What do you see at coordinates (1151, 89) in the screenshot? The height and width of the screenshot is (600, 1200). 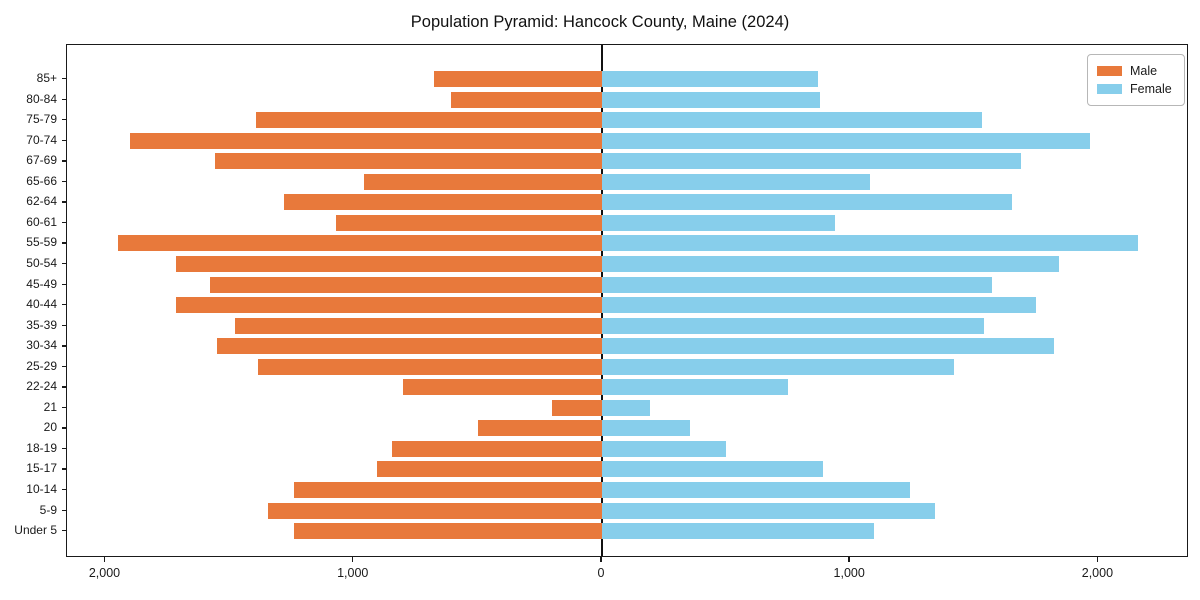 I see `legend-female-label: Female` at bounding box center [1151, 89].